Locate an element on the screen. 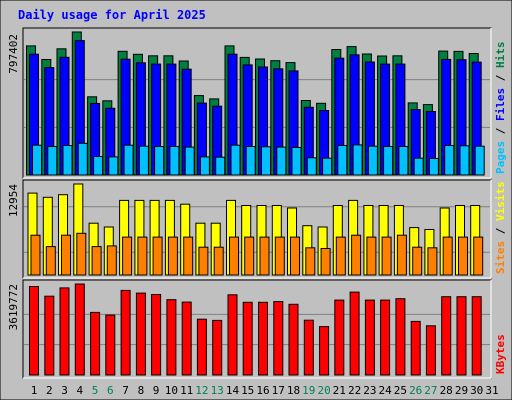  x-tick-label: 18 is located at coordinates (293, 390).